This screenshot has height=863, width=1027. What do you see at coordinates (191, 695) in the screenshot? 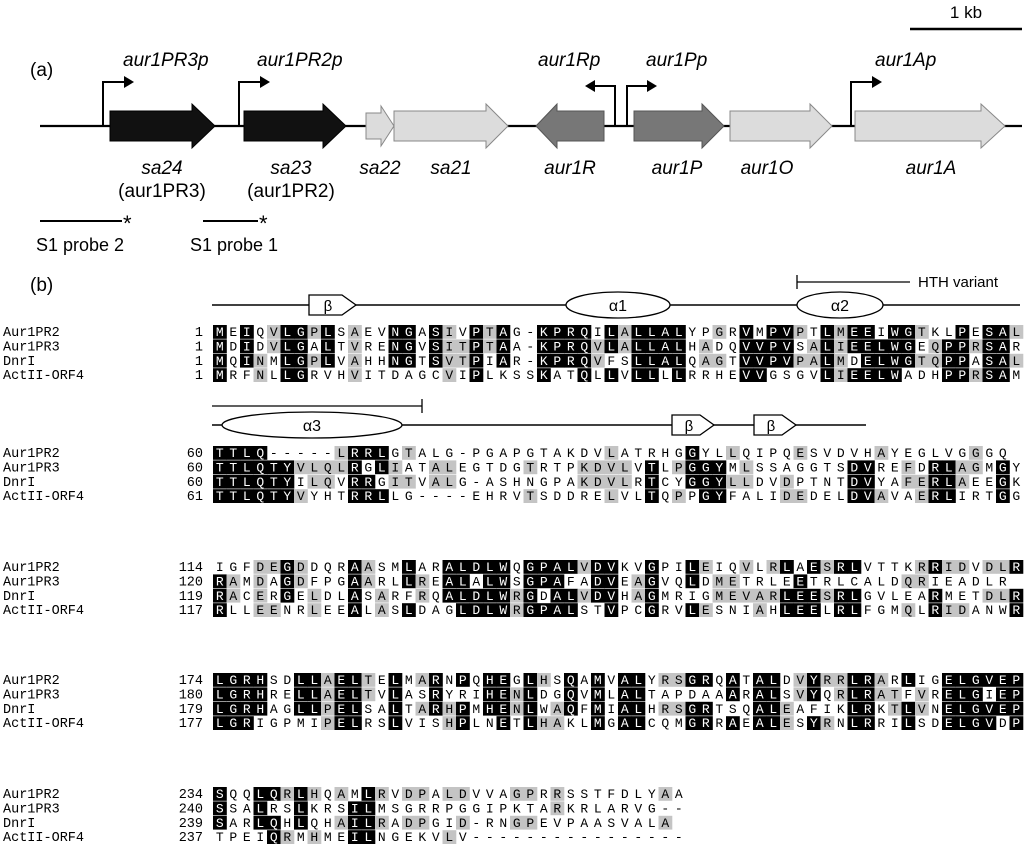
I see `sequence-start-number: 180` at bounding box center [191, 695].